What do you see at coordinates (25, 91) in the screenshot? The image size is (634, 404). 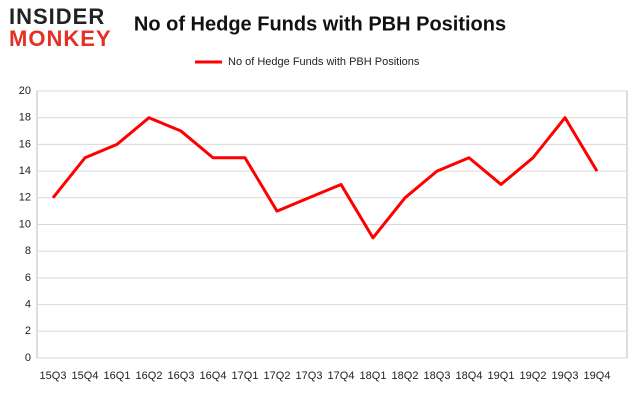 I see `y-tick-label: 20` at bounding box center [25, 91].